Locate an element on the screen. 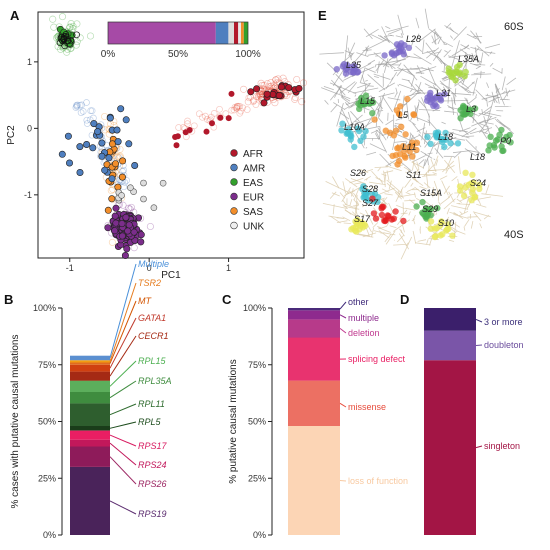  segment-label: RPL15 is located at coordinates (152, 361).